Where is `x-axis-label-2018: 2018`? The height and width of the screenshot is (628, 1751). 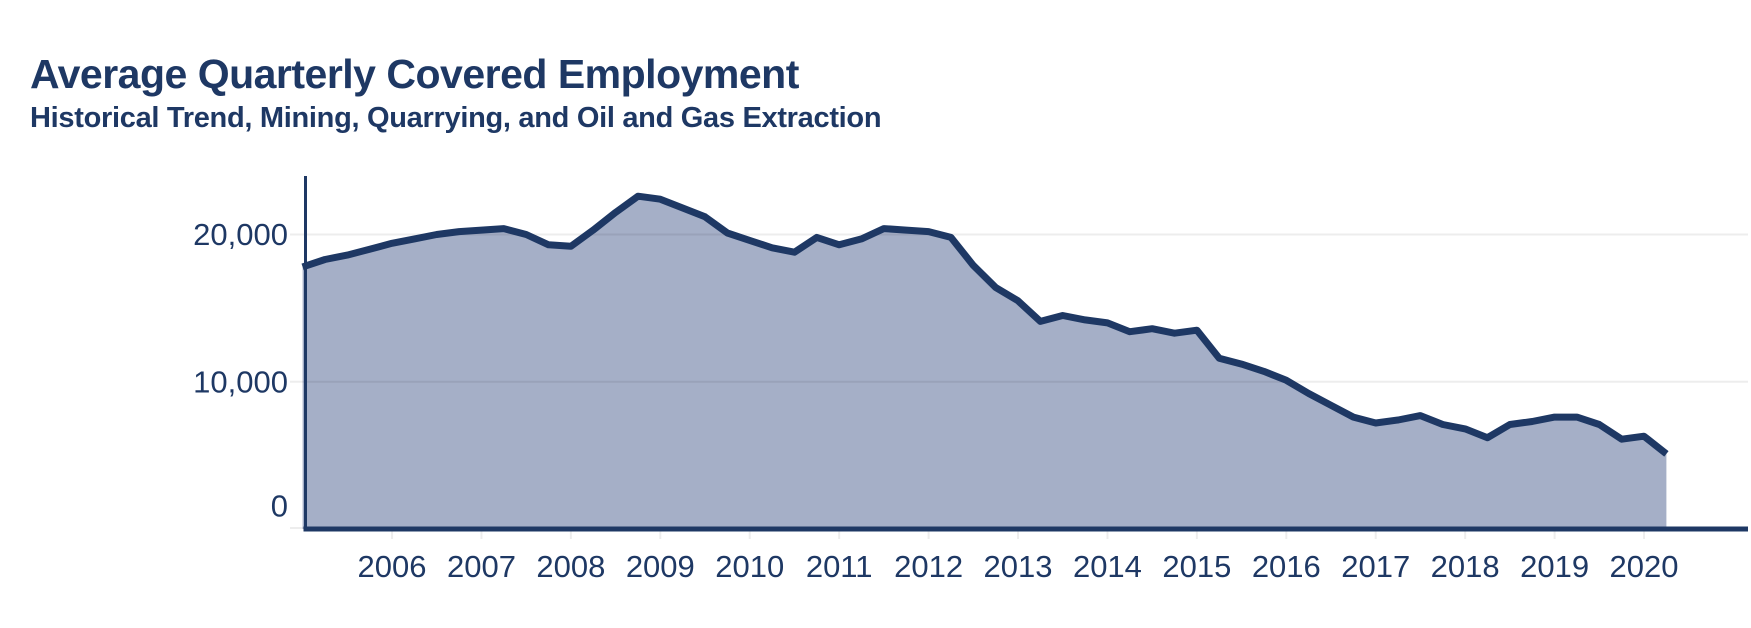
x-axis-label-2018: 2018 is located at coordinates (1465, 566).